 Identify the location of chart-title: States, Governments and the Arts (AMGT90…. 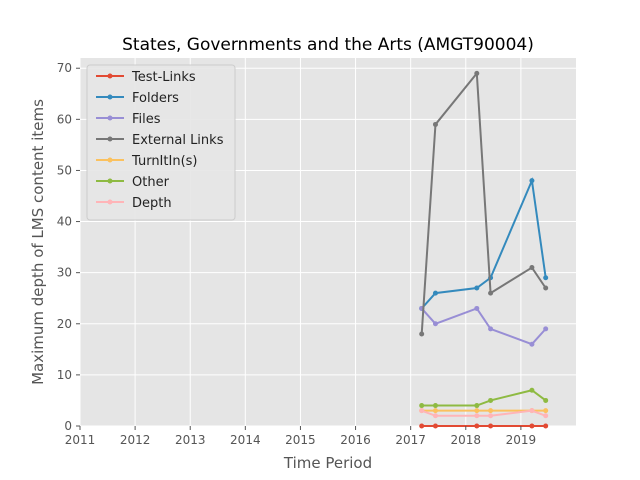
(328, 45).